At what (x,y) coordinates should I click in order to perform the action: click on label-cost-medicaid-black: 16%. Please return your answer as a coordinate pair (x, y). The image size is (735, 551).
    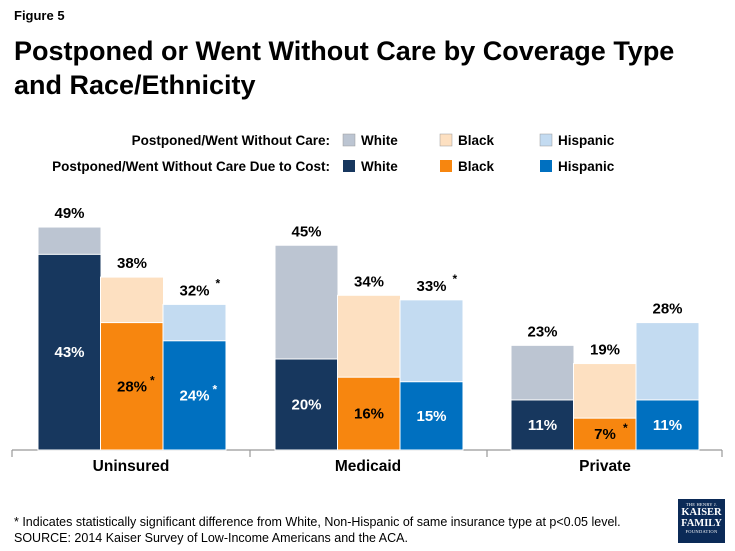
    Looking at the image, I should click on (369, 414).